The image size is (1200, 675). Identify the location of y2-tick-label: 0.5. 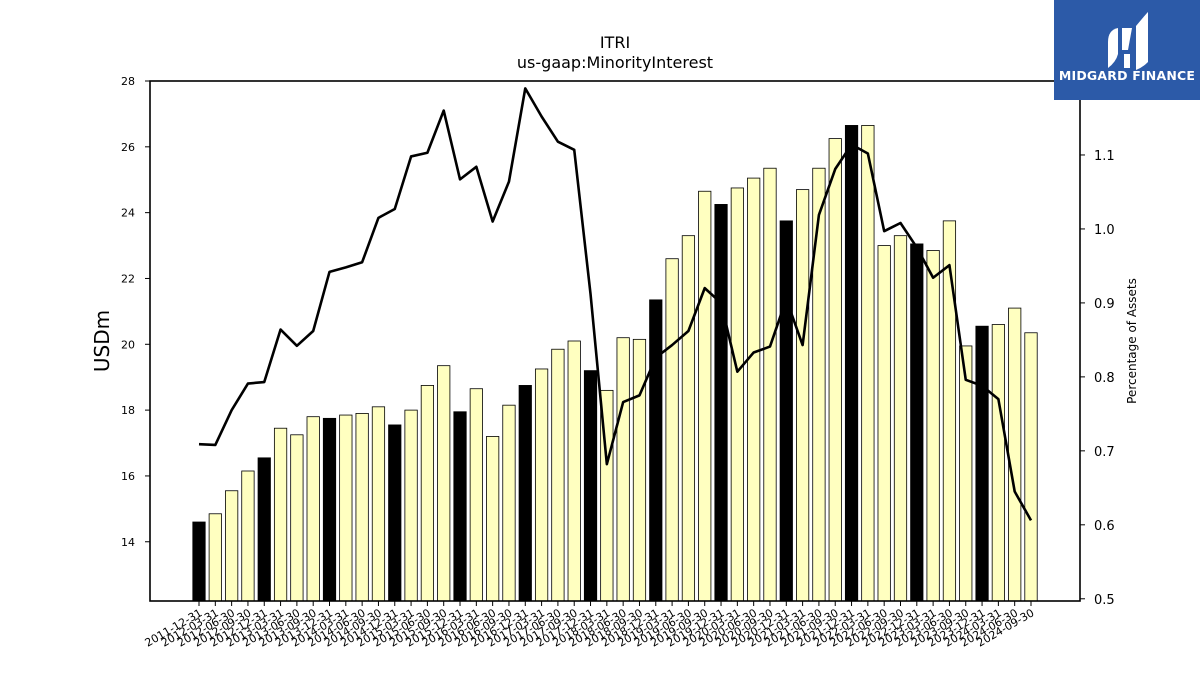
(1104, 600).